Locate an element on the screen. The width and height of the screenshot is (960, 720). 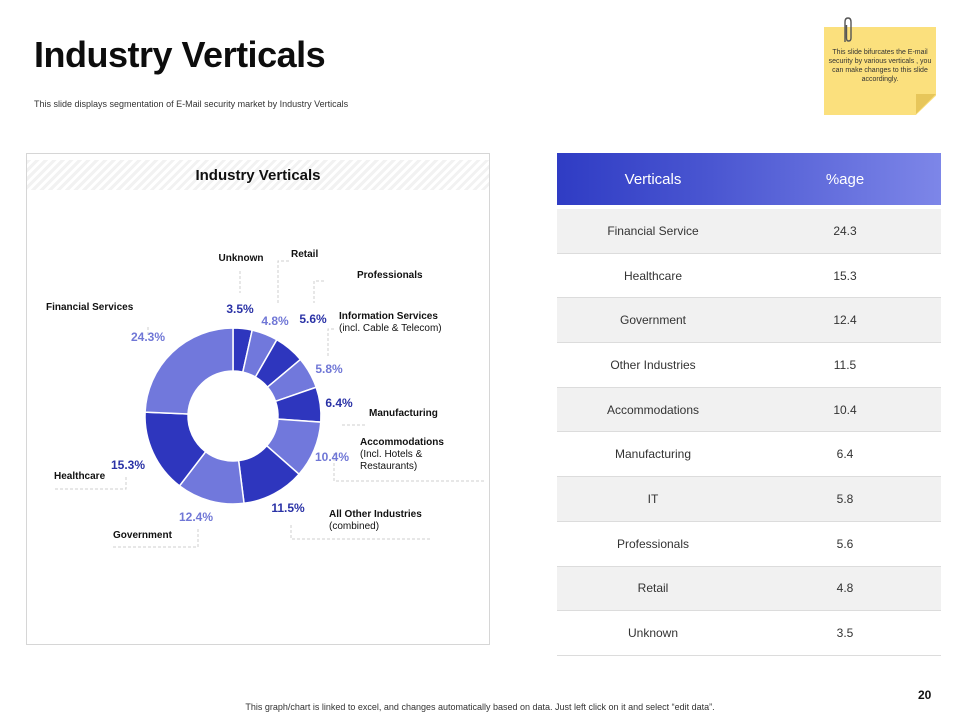
slice-value-label: 11.5% is located at coordinates (288, 508).